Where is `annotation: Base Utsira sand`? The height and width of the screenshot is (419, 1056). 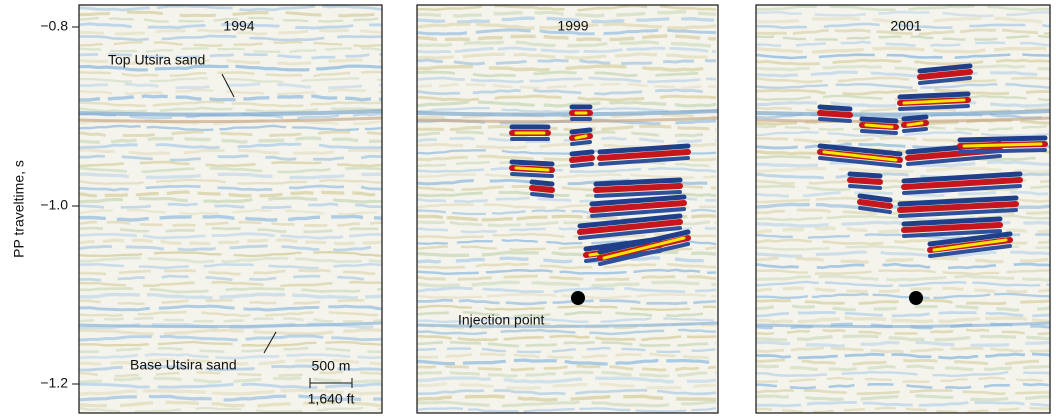
annotation: Base Utsira sand is located at coordinates (183, 365).